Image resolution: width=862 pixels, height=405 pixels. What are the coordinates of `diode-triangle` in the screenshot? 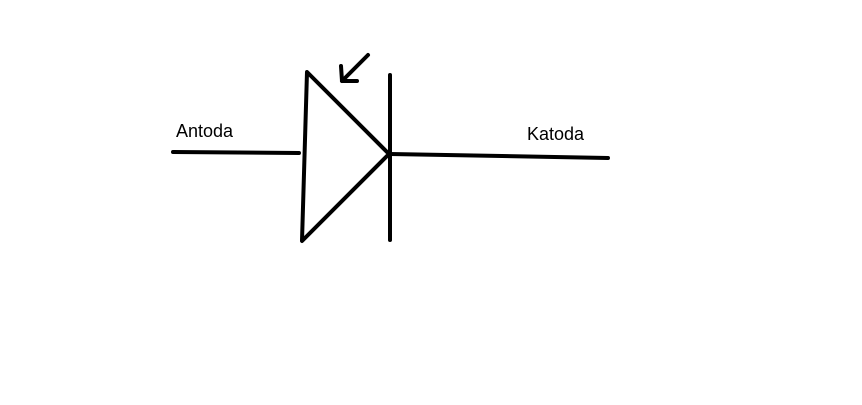 It's located at (345, 156).